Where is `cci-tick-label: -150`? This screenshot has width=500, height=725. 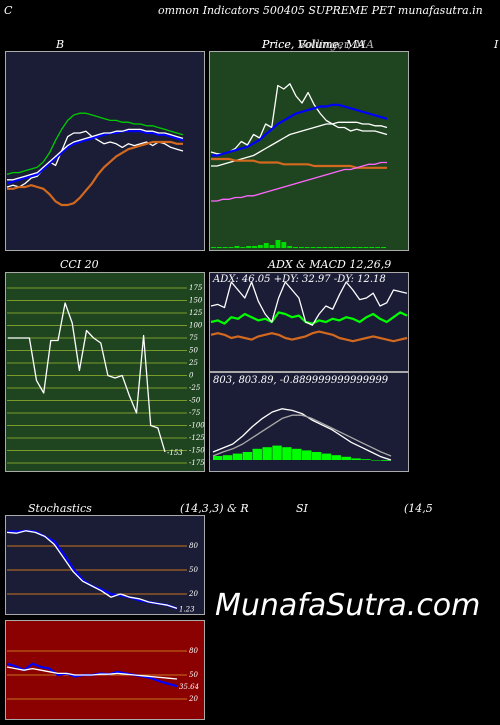 cci-tick-label: -150 is located at coordinates (197, 451).